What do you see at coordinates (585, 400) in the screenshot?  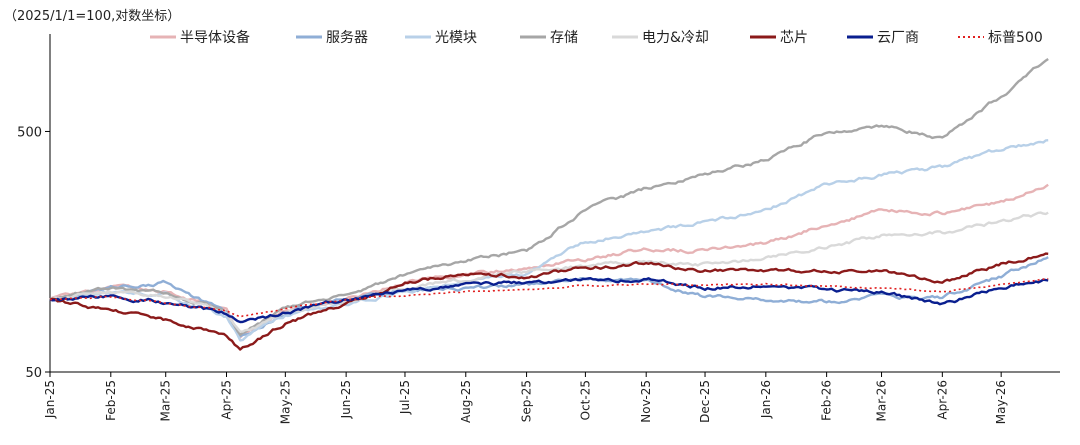 I see `x-tick-label: Oct-25` at bounding box center [585, 400].